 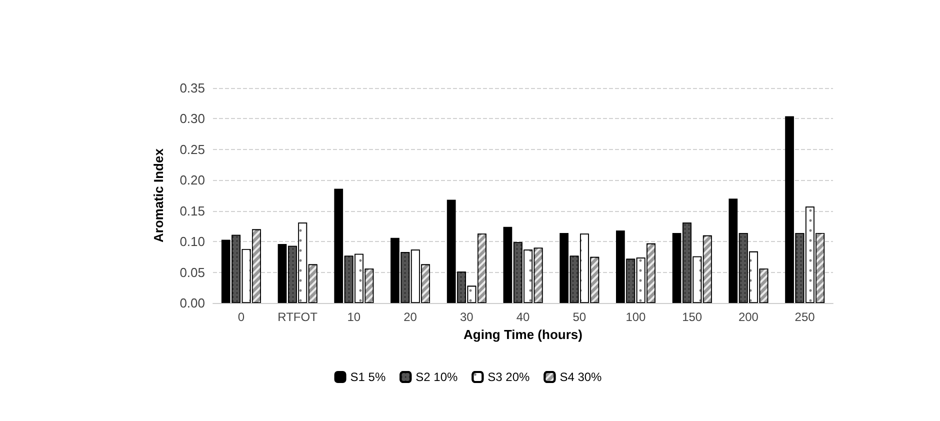 What do you see at coordinates (692, 317) in the screenshot?
I see `x-tick-label: 150` at bounding box center [692, 317].